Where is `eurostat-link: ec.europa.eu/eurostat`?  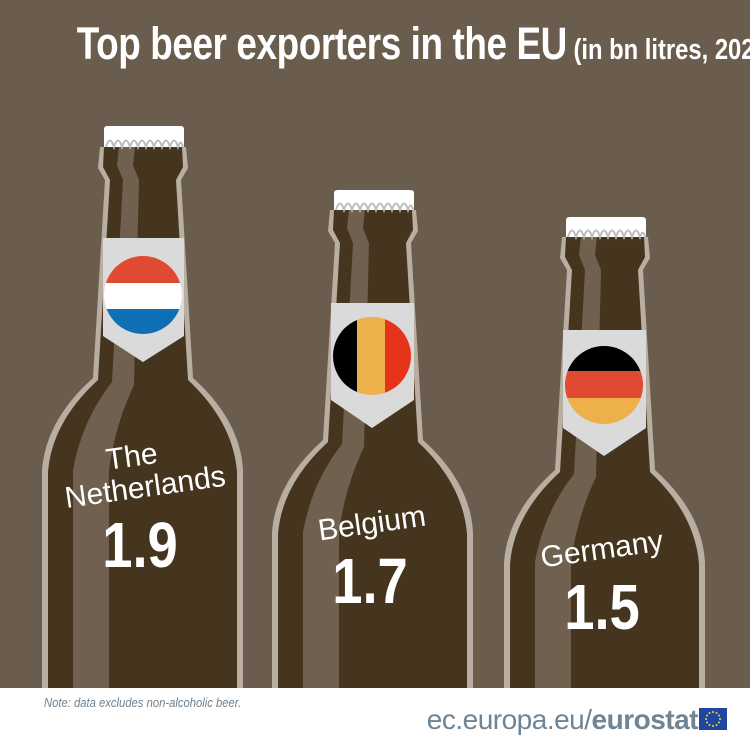
eurostat-link: ec.europa.eu/eurostat is located at coordinates (562, 720).